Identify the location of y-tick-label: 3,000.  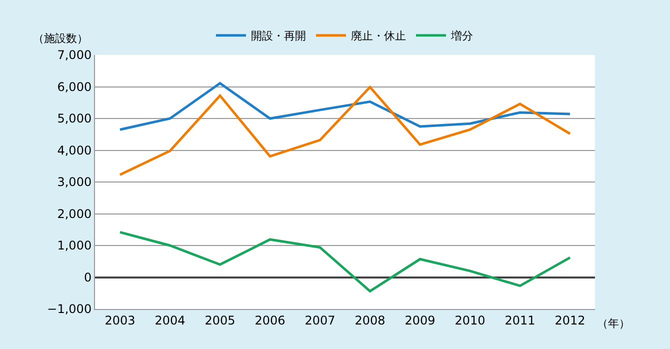
(74, 182).